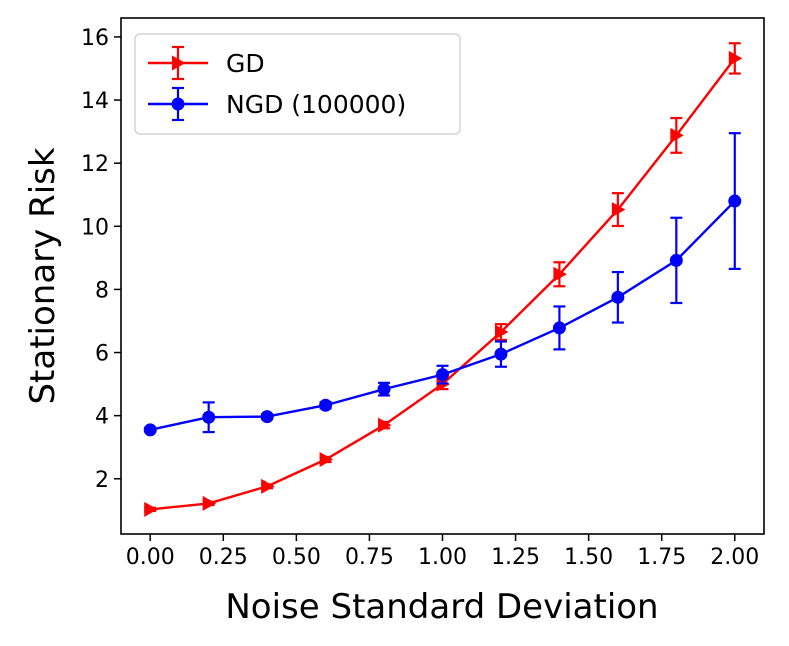 Image resolution: width=789 pixels, height=646 pixels. Describe the element at coordinates (102, 417) in the screenshot. I see `y-tick-label: 4` at that location.